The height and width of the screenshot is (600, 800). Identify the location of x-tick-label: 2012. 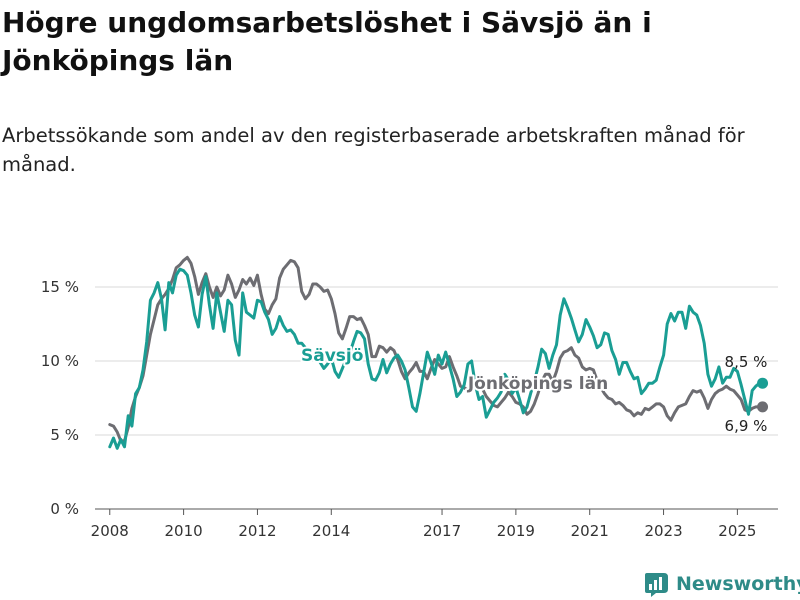
(257, 531).